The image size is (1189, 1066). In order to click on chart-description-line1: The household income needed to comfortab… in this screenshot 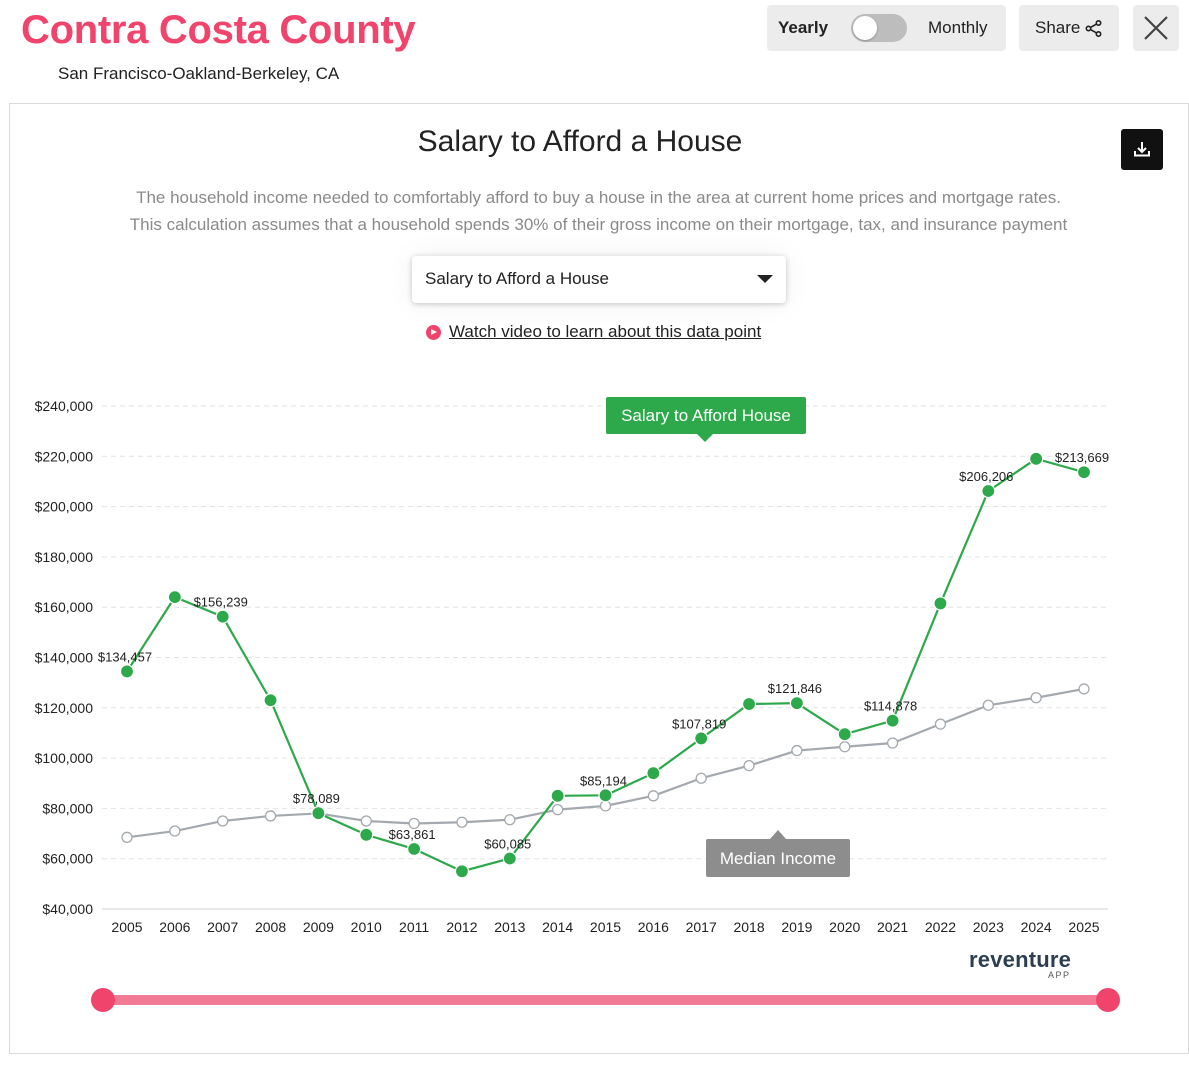, I will do `click(598, 197)`.